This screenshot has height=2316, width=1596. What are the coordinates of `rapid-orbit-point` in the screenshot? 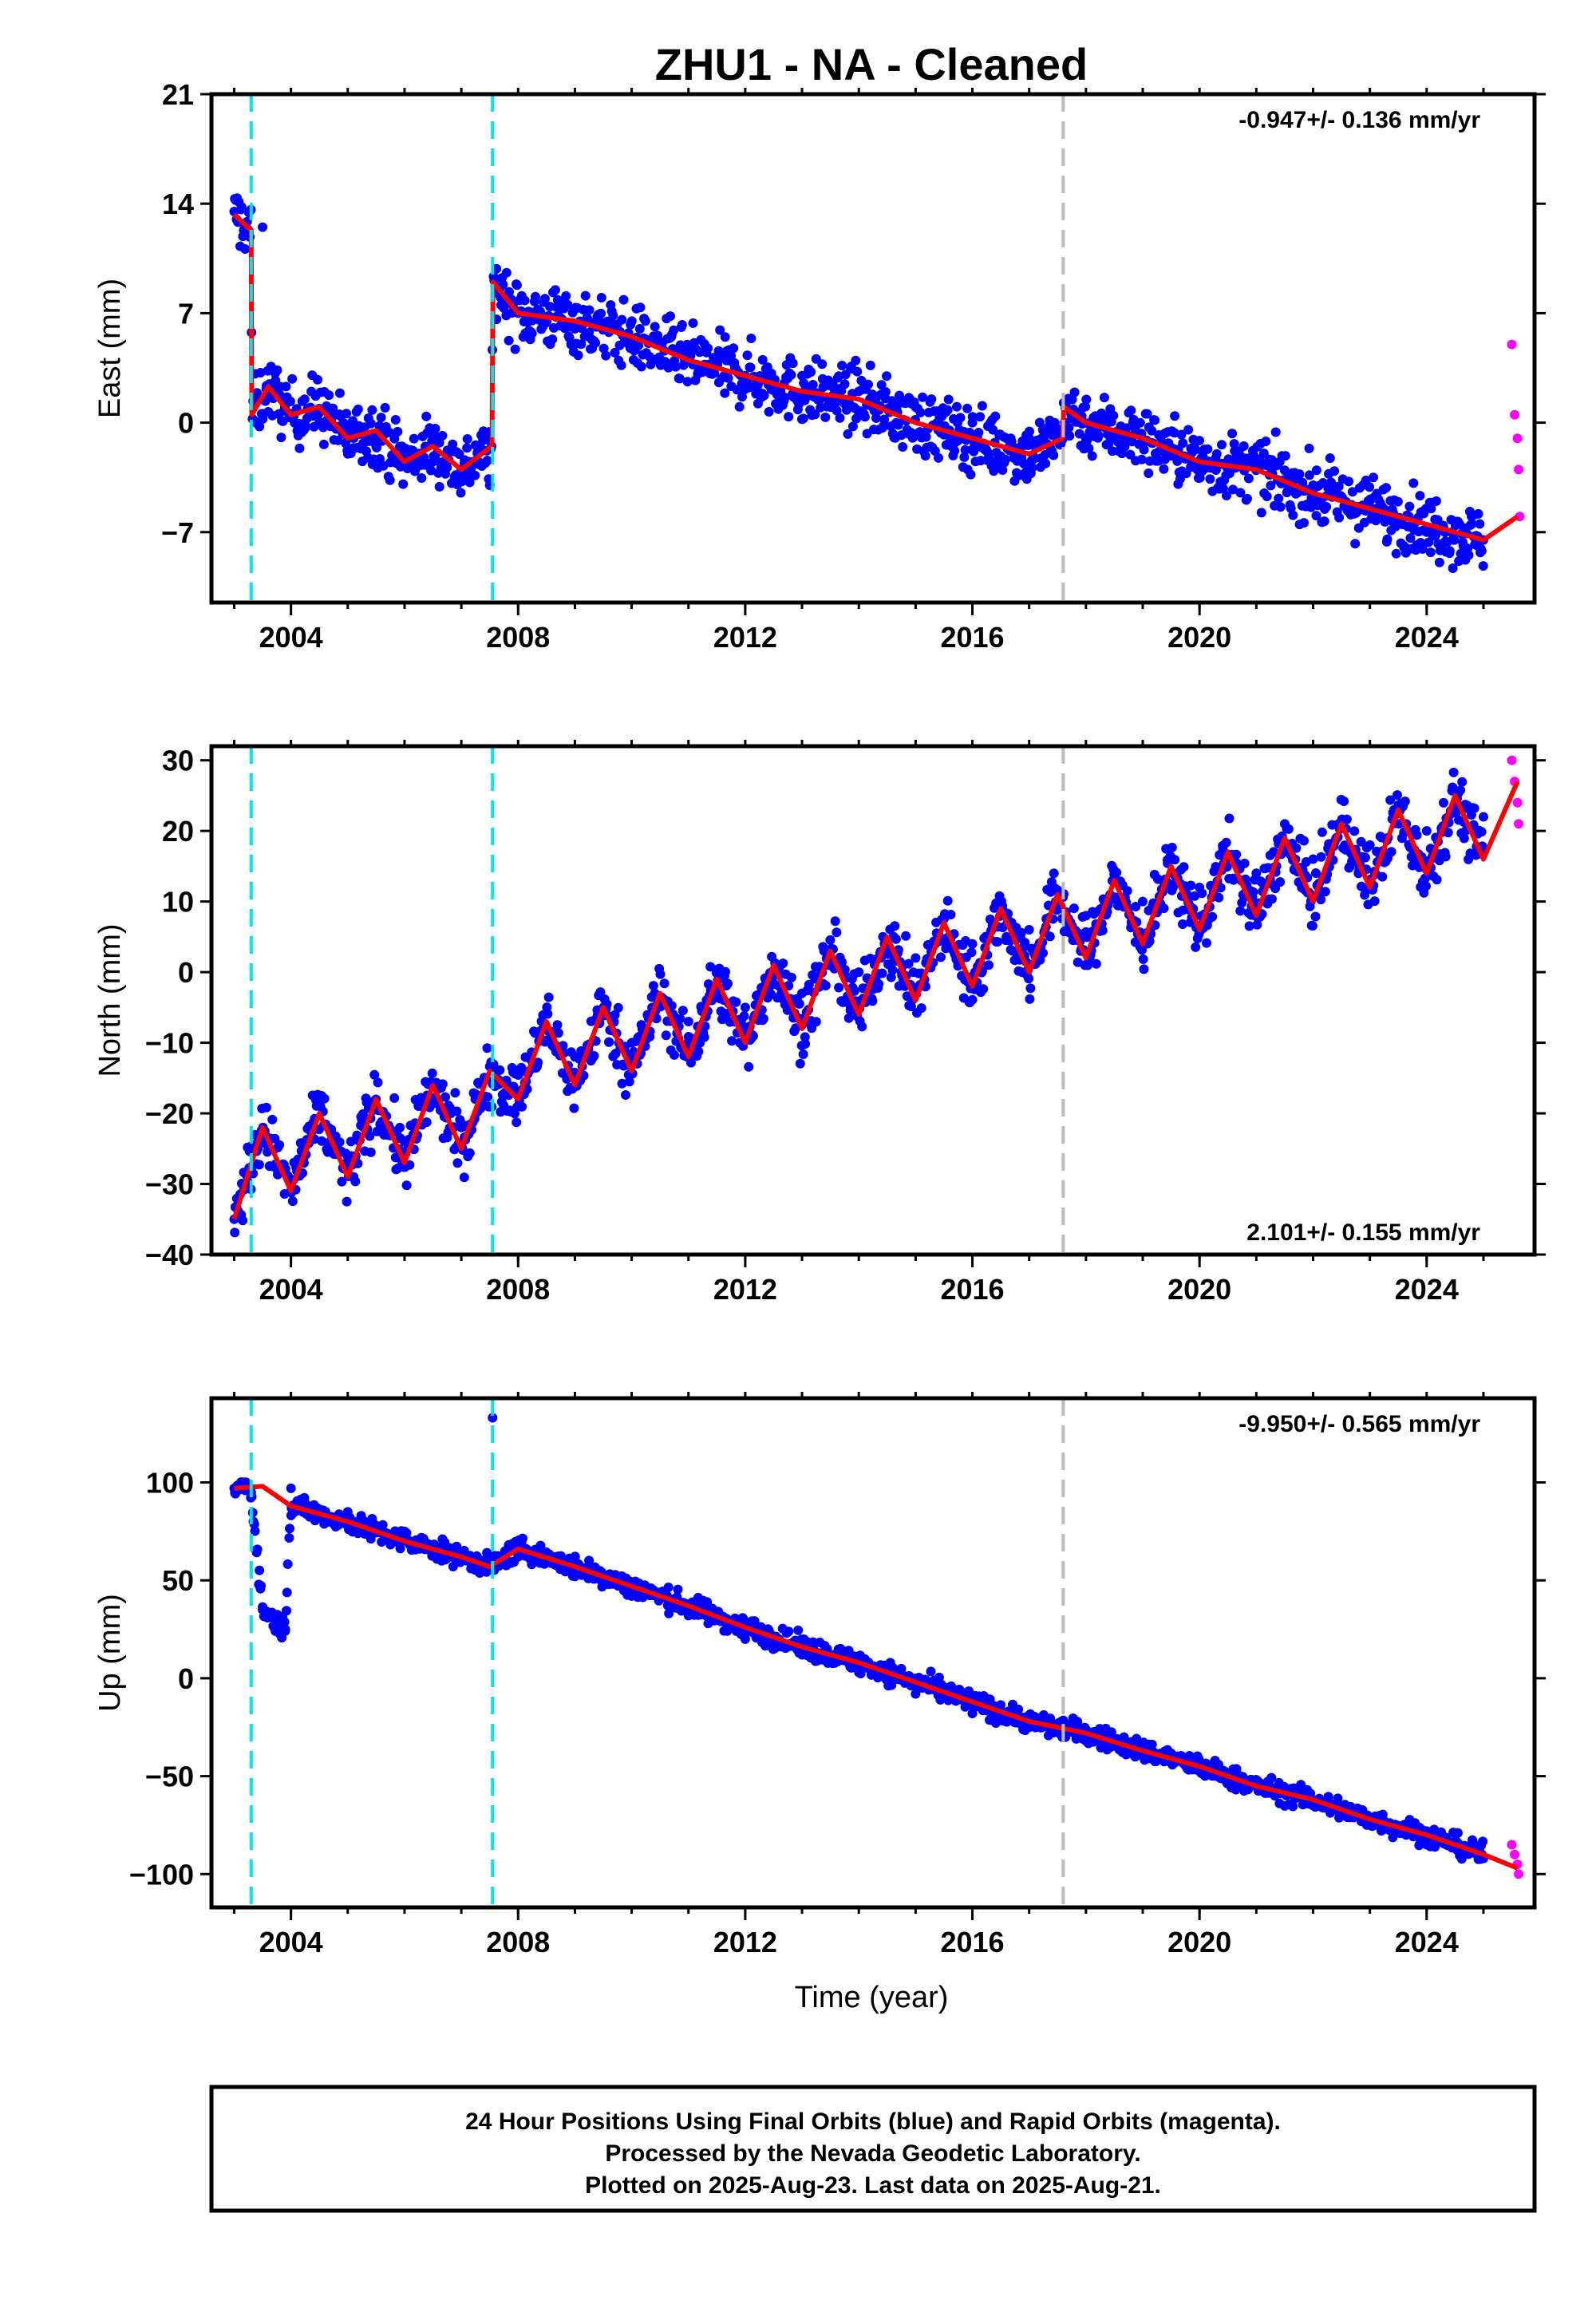 It's located at (1512, 760).